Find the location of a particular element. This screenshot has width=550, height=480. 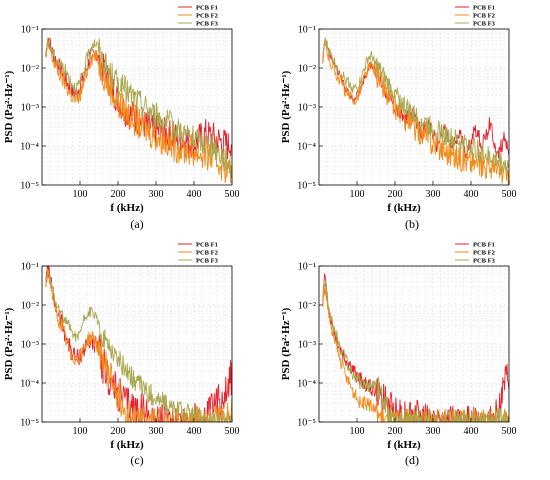

panel-caption: (c) is located at coordinates (136, 460).